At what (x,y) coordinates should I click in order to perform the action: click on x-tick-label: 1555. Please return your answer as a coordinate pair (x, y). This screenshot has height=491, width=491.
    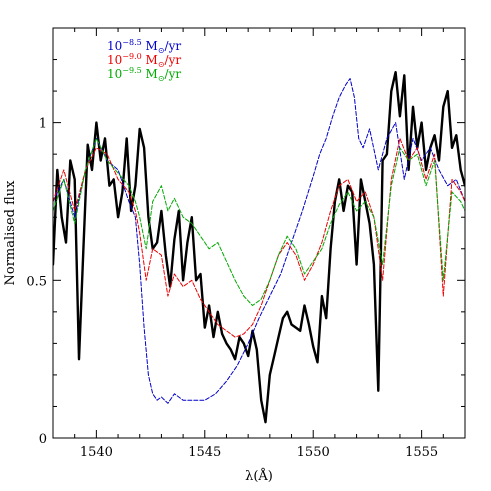
    Looking at the image, I should click on (421, 452).